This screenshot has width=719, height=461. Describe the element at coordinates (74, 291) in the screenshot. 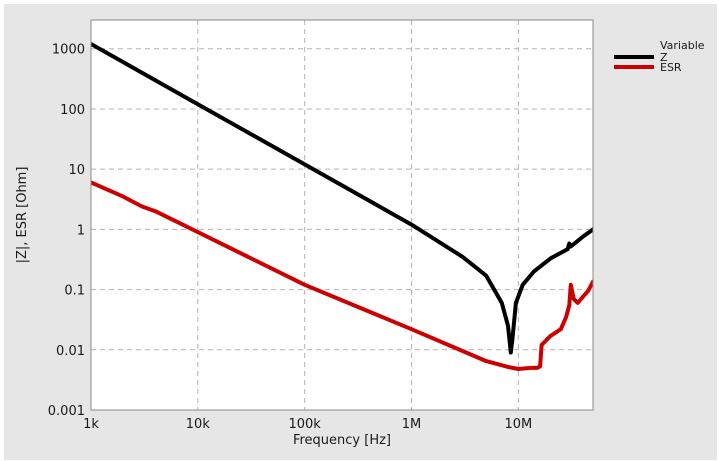

I see `y-tick-label: 0.1` at that location.